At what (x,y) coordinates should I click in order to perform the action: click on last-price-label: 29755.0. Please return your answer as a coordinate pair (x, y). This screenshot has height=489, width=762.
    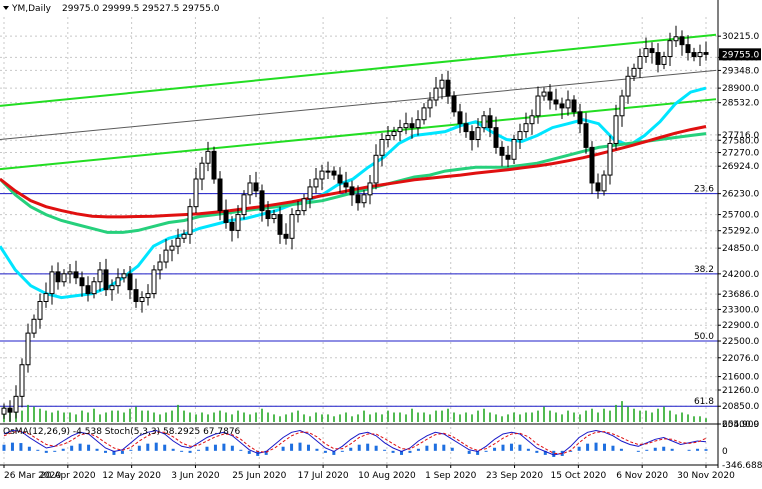
    Looking at the image, I should click on (740, 55).